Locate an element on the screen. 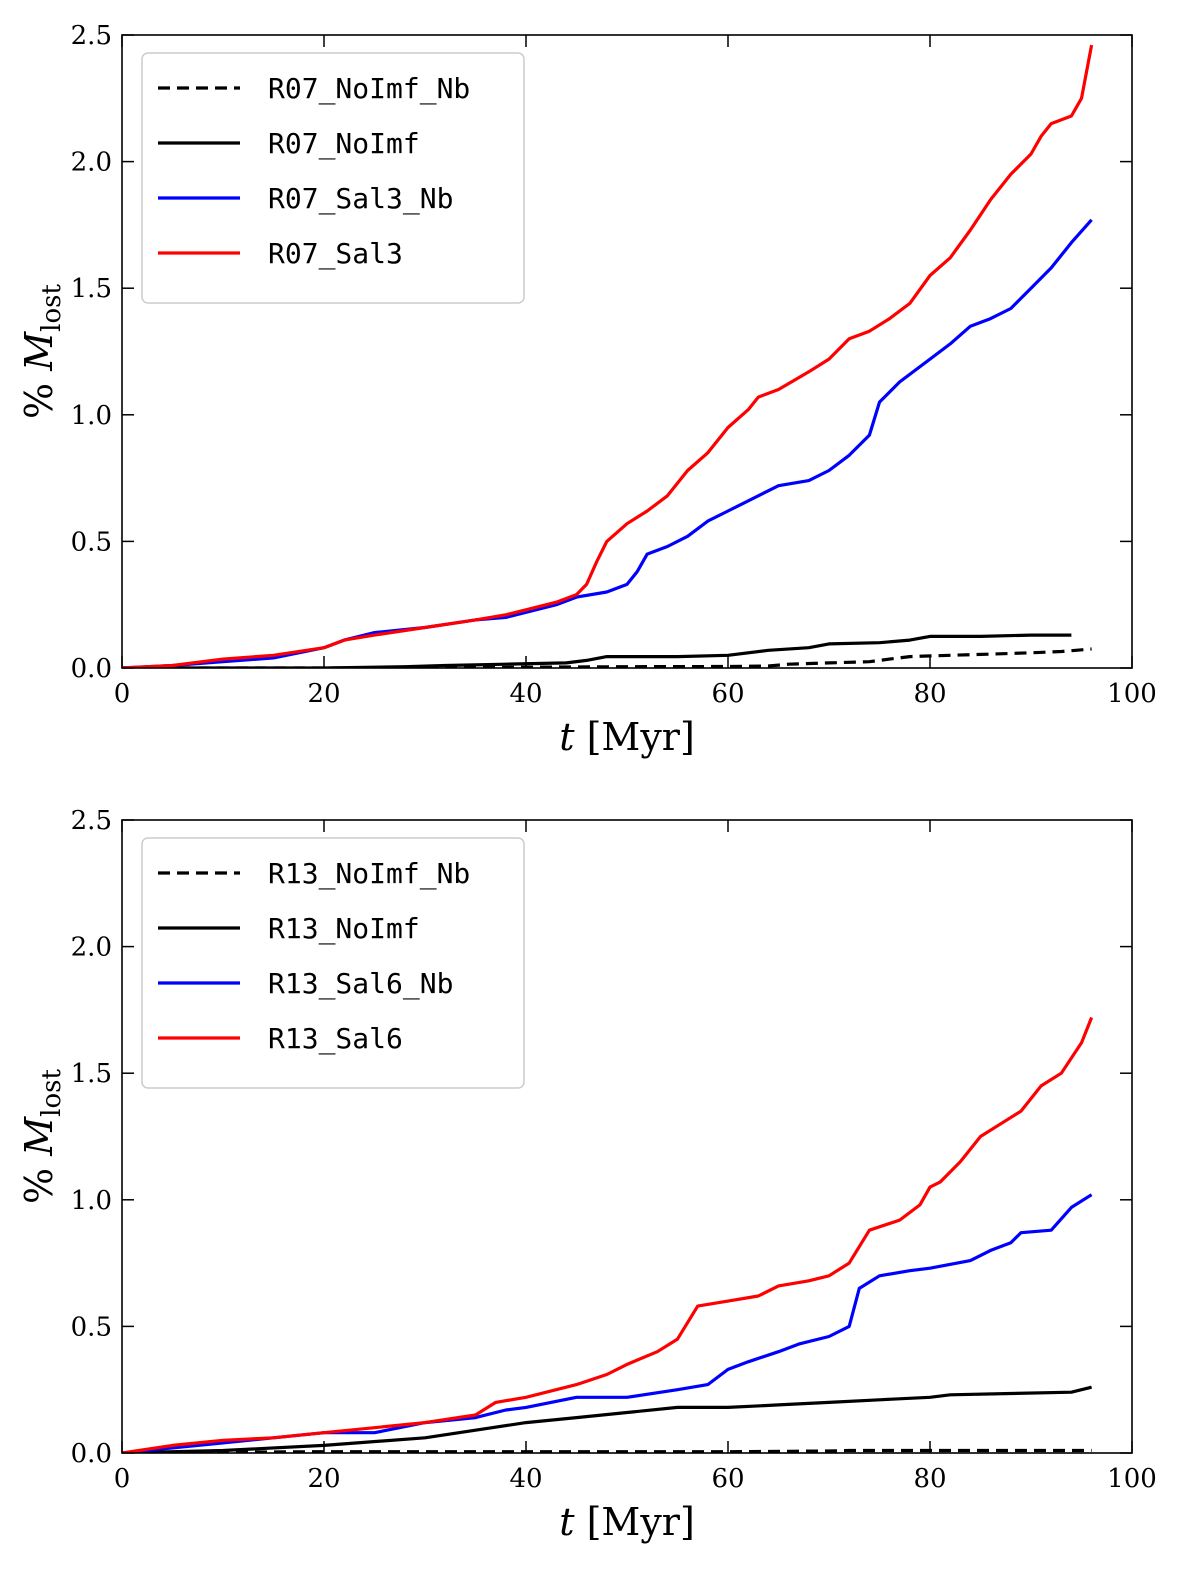 The image size is (1200, 1595). legend-label: R13_Sal6_Nb is located at coordinates (360, 984).